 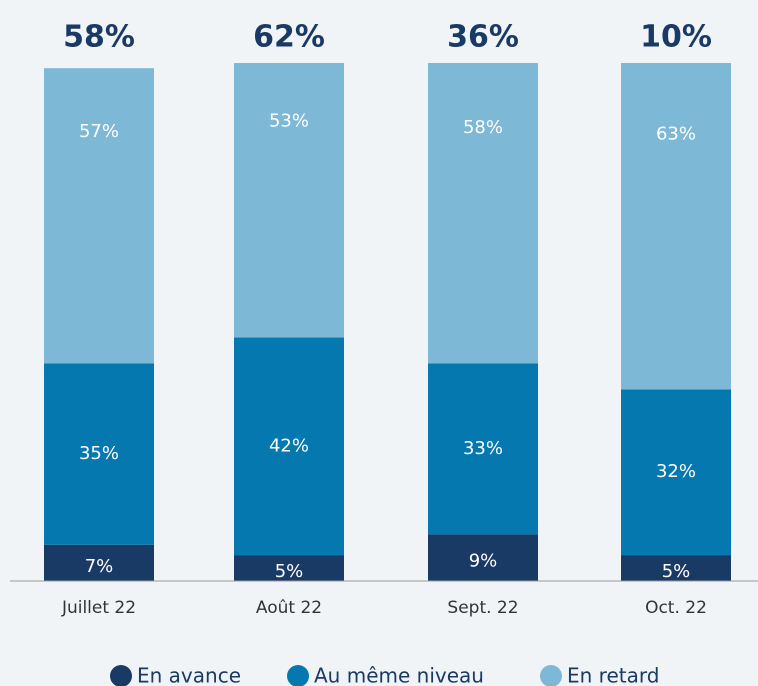 I want to click on value-label: 35%, so click(x=99, y=453).